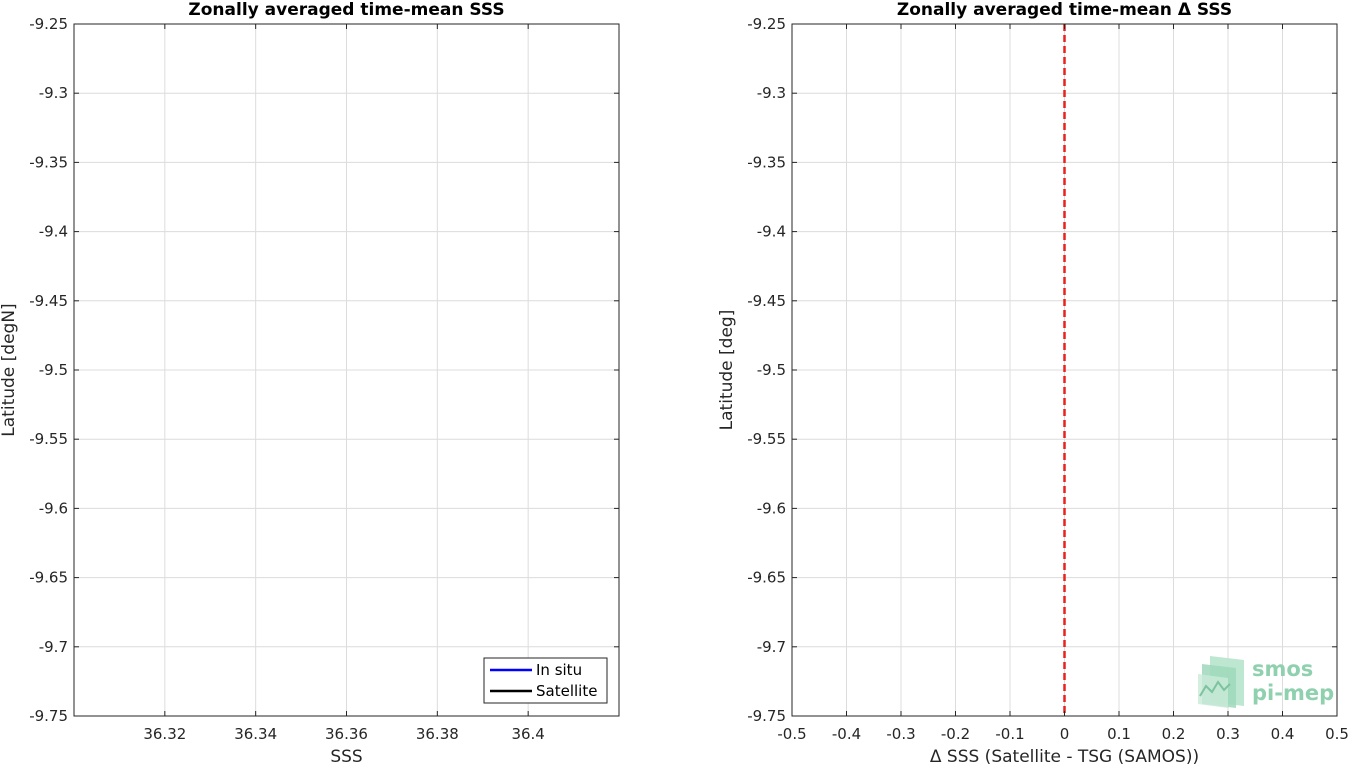 The width and height of the screenshot is (1349, 765). Describe the element at coordinates (1228, 734) in the screenshot. I see `x-tick-label: 0.3` at that location.